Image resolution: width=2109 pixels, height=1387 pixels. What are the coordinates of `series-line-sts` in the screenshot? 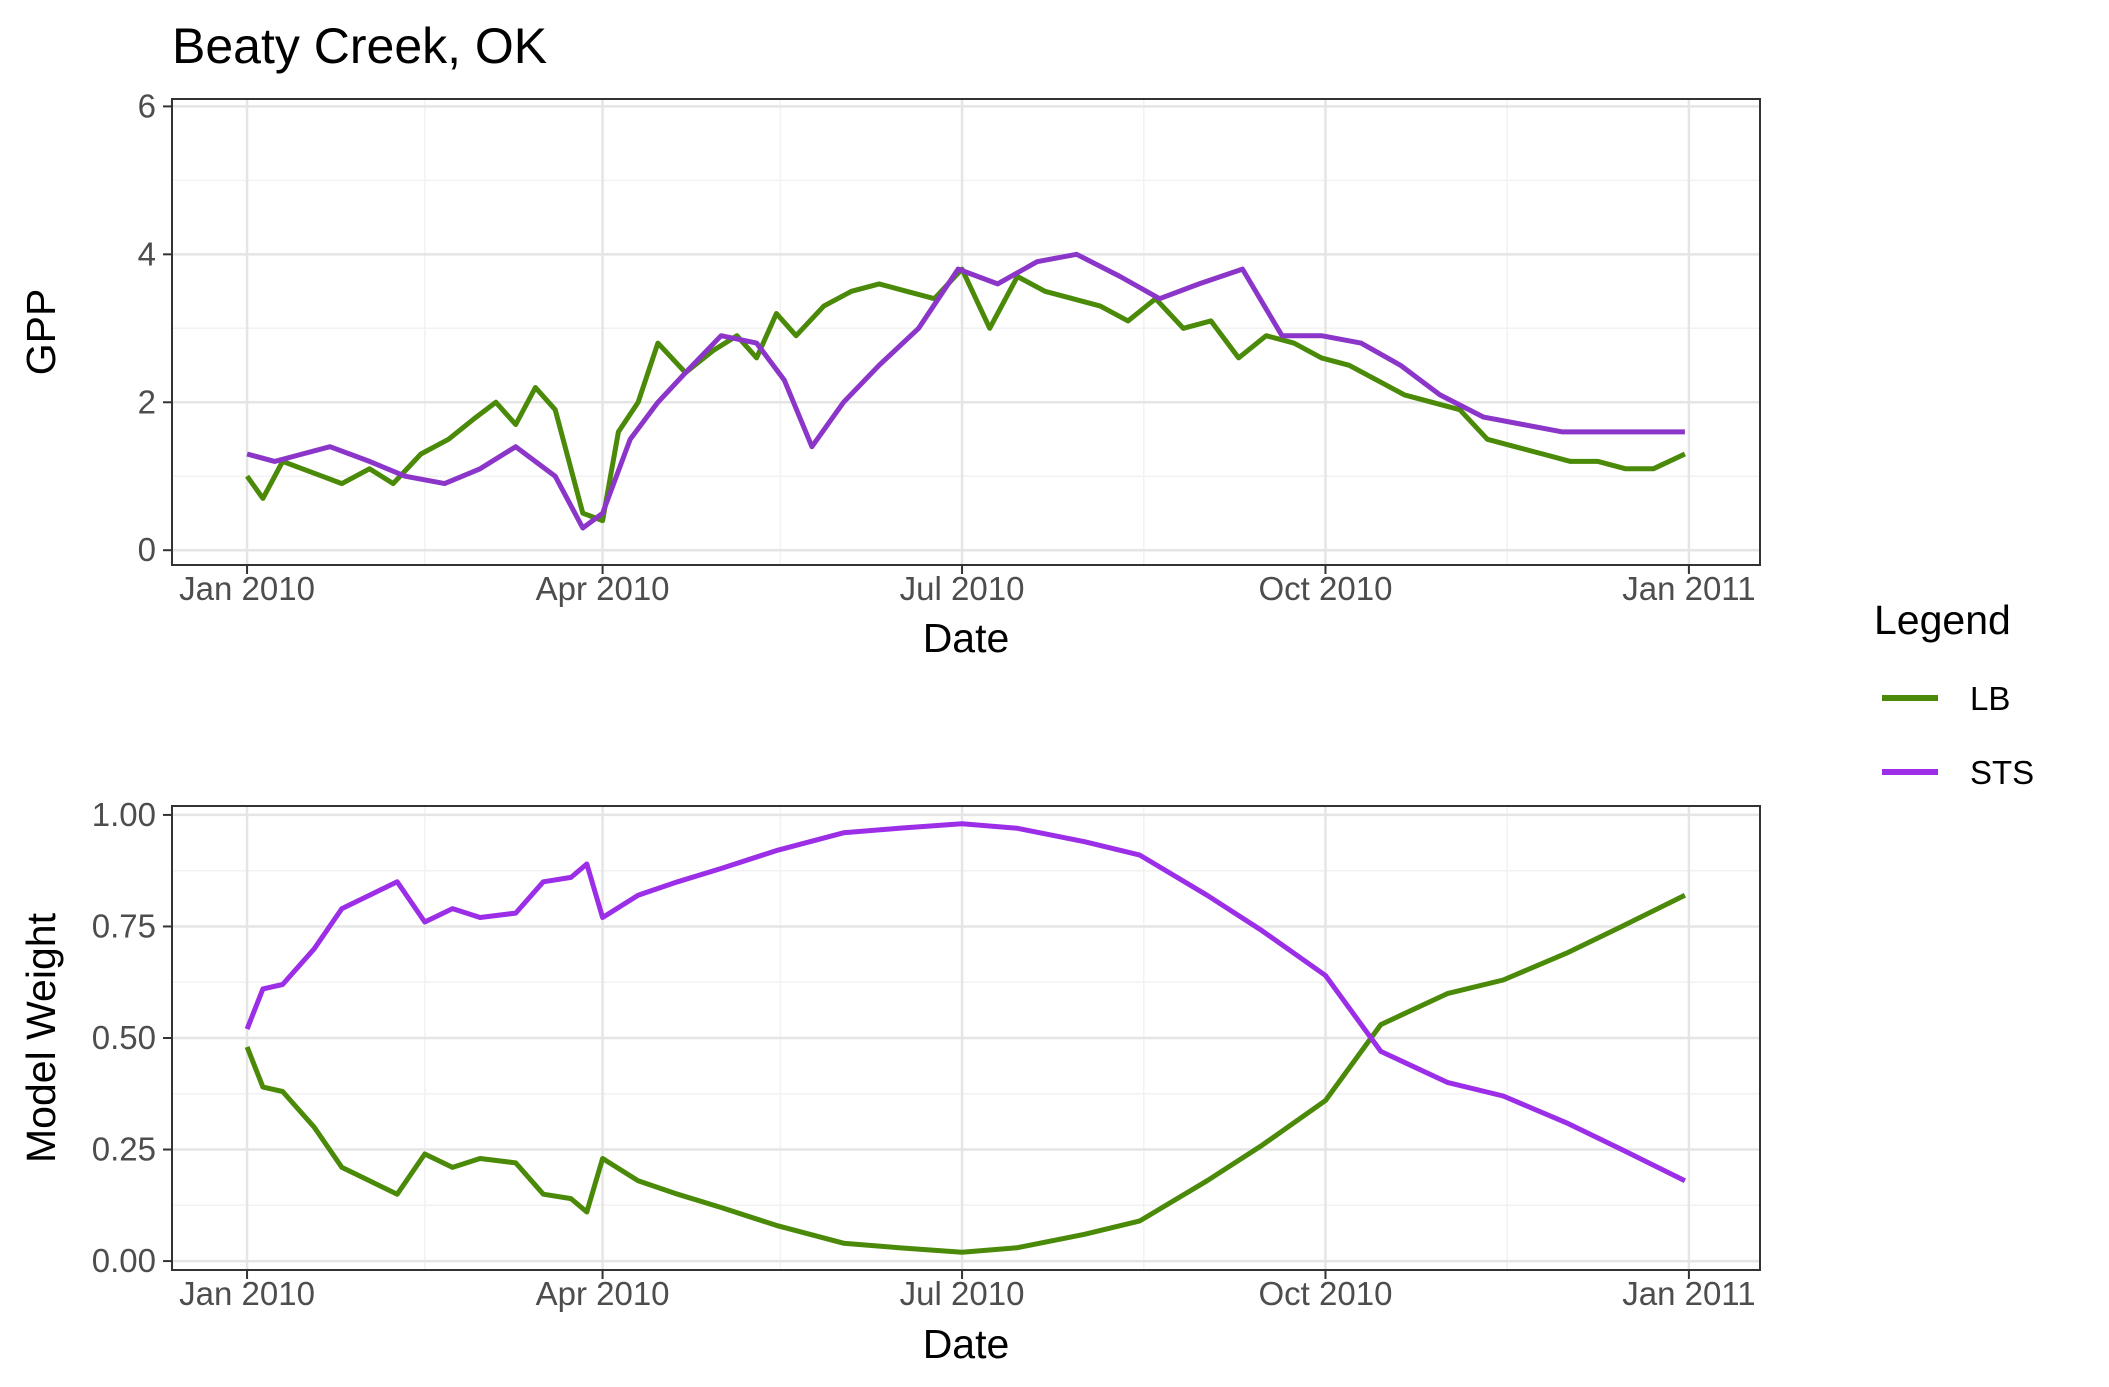 It's located at (965, 391).